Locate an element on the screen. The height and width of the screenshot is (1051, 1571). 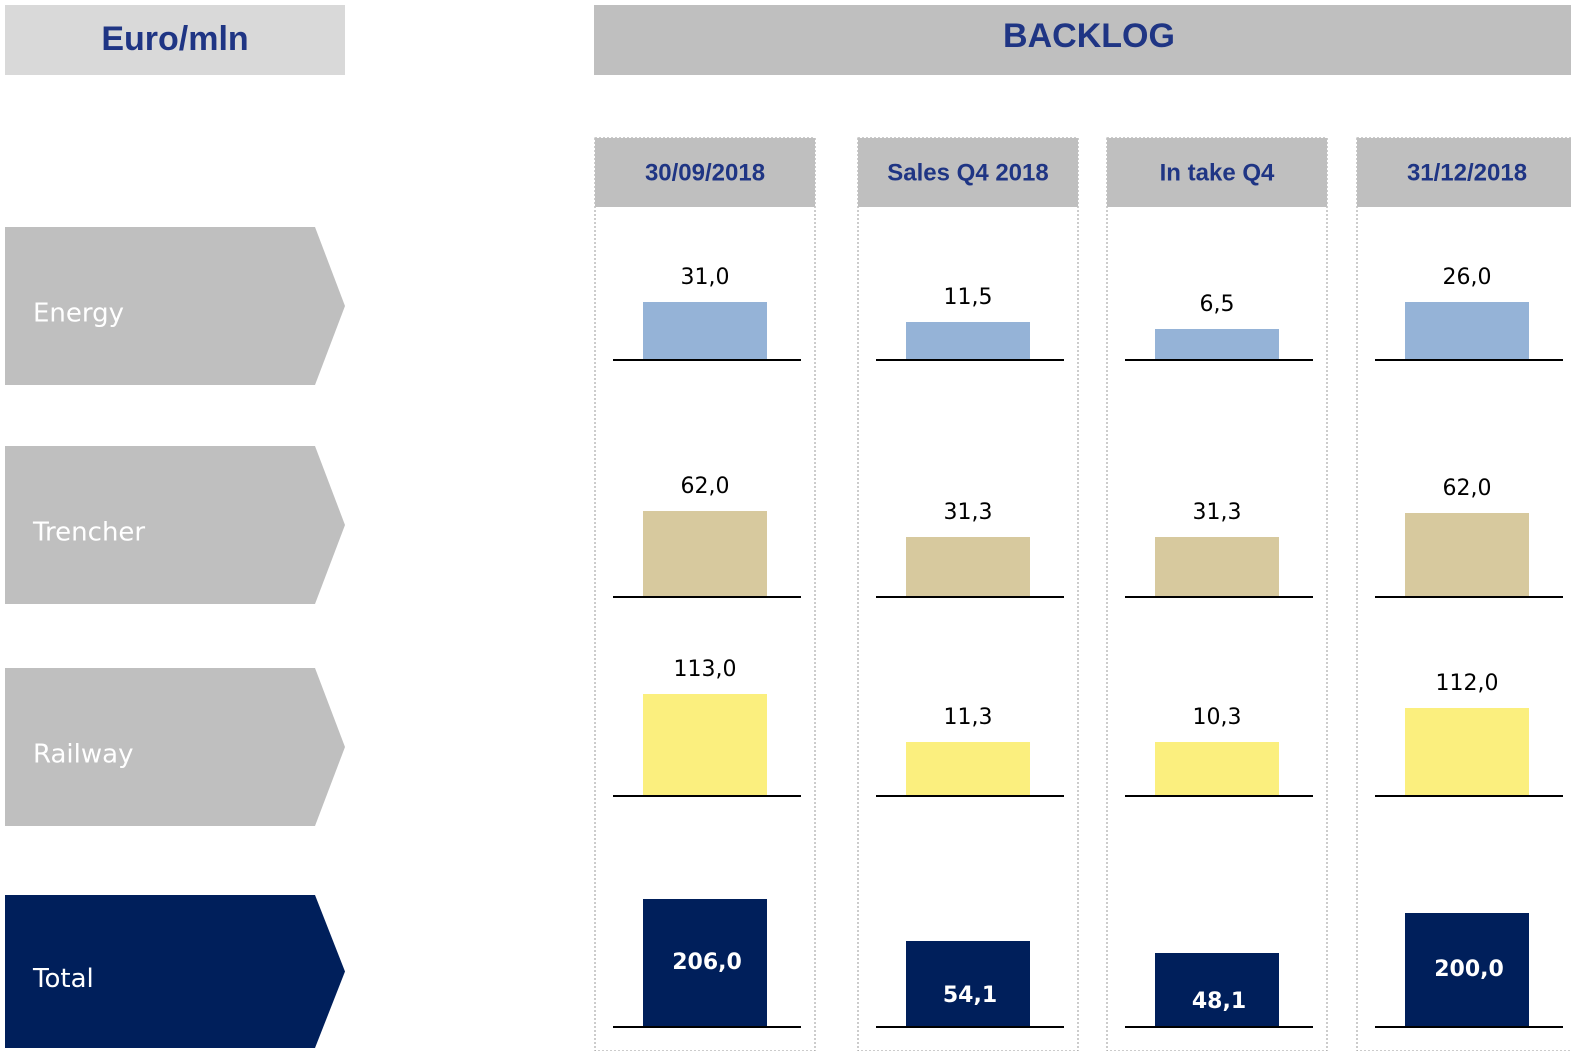
value: 11,3 is located at coordinates (968, 717).